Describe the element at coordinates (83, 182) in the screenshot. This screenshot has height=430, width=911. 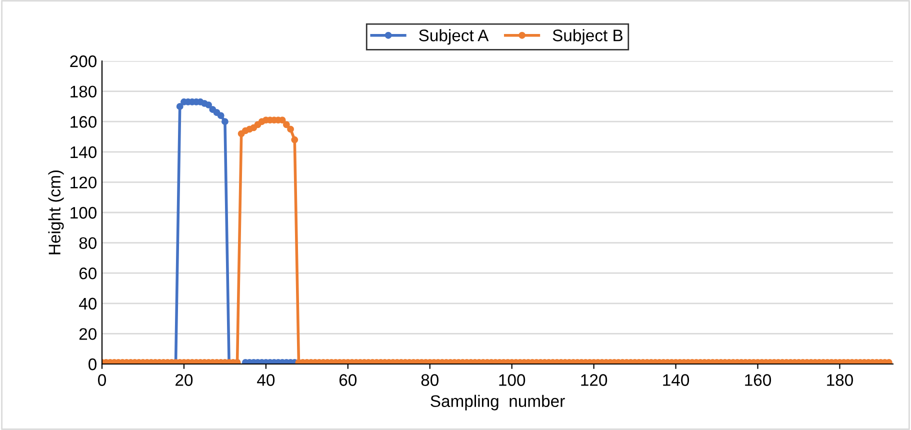
I see `y-tick-label: 120` at that location.